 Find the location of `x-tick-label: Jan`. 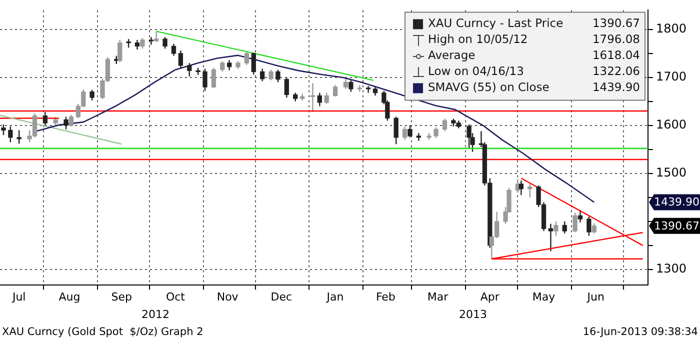

x-tick-label: Jan is located at coordinates (335, 297).